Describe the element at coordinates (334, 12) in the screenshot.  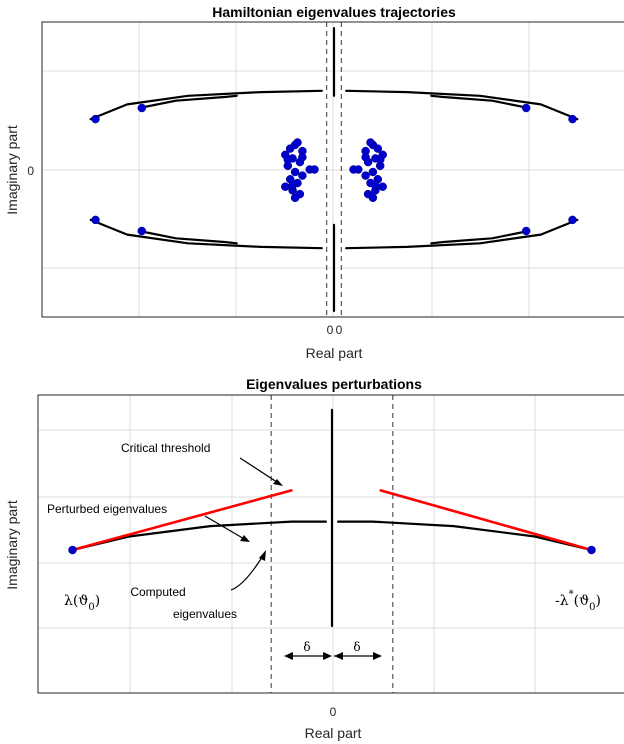
I see `chart-title: Hamiltonian eigenvalues trajectories` at that location.